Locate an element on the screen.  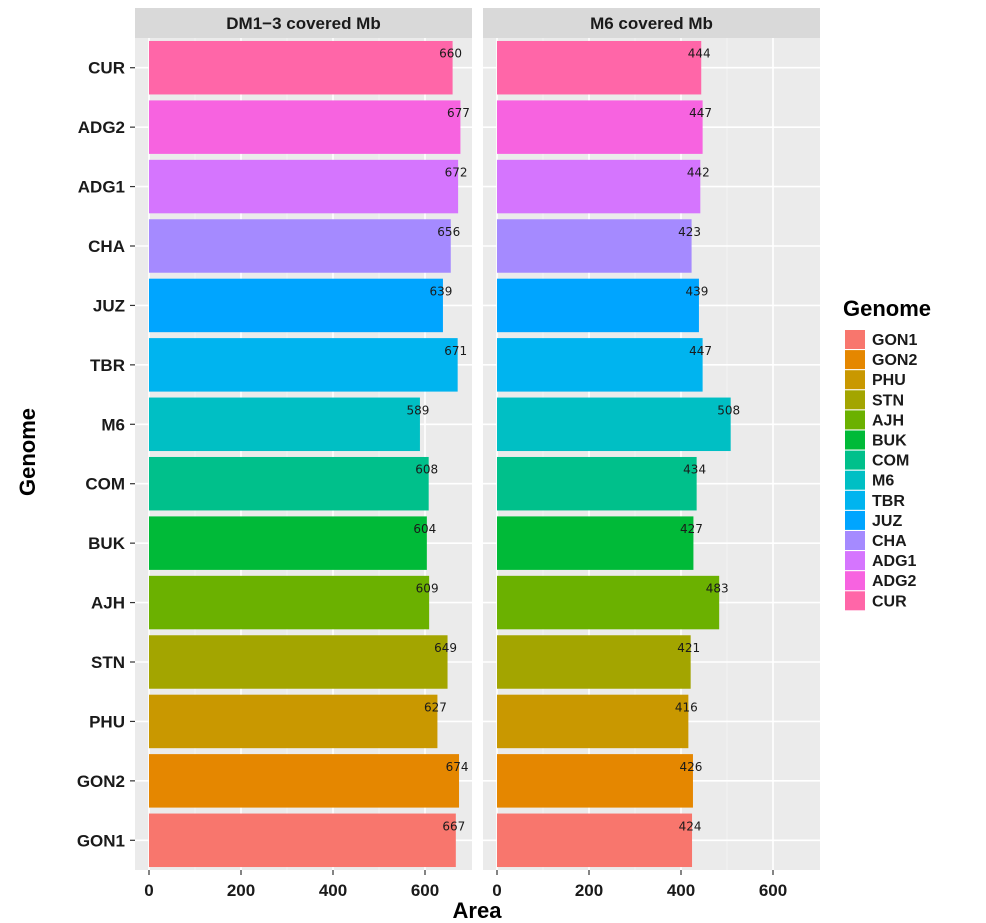
value-label: 421 is located at coordinates (688, 648).